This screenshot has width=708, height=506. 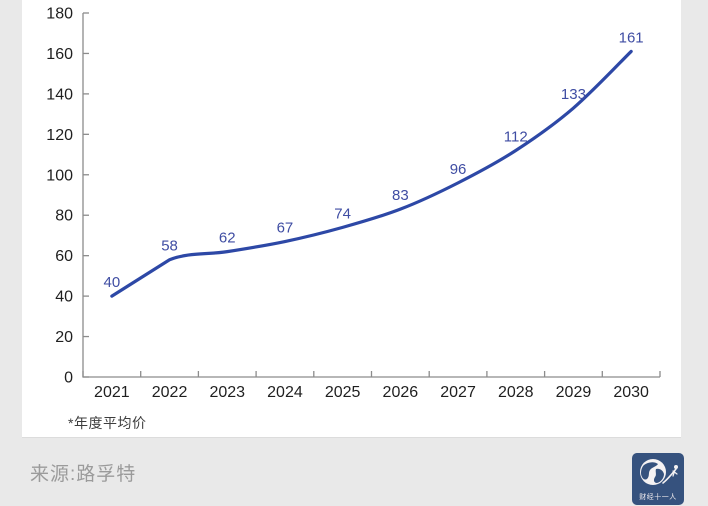 What do you see at coordinates (285, 392) in the screenshot?
I see `x-axis-tick-label: 2024` at bounding box center [285, 392].